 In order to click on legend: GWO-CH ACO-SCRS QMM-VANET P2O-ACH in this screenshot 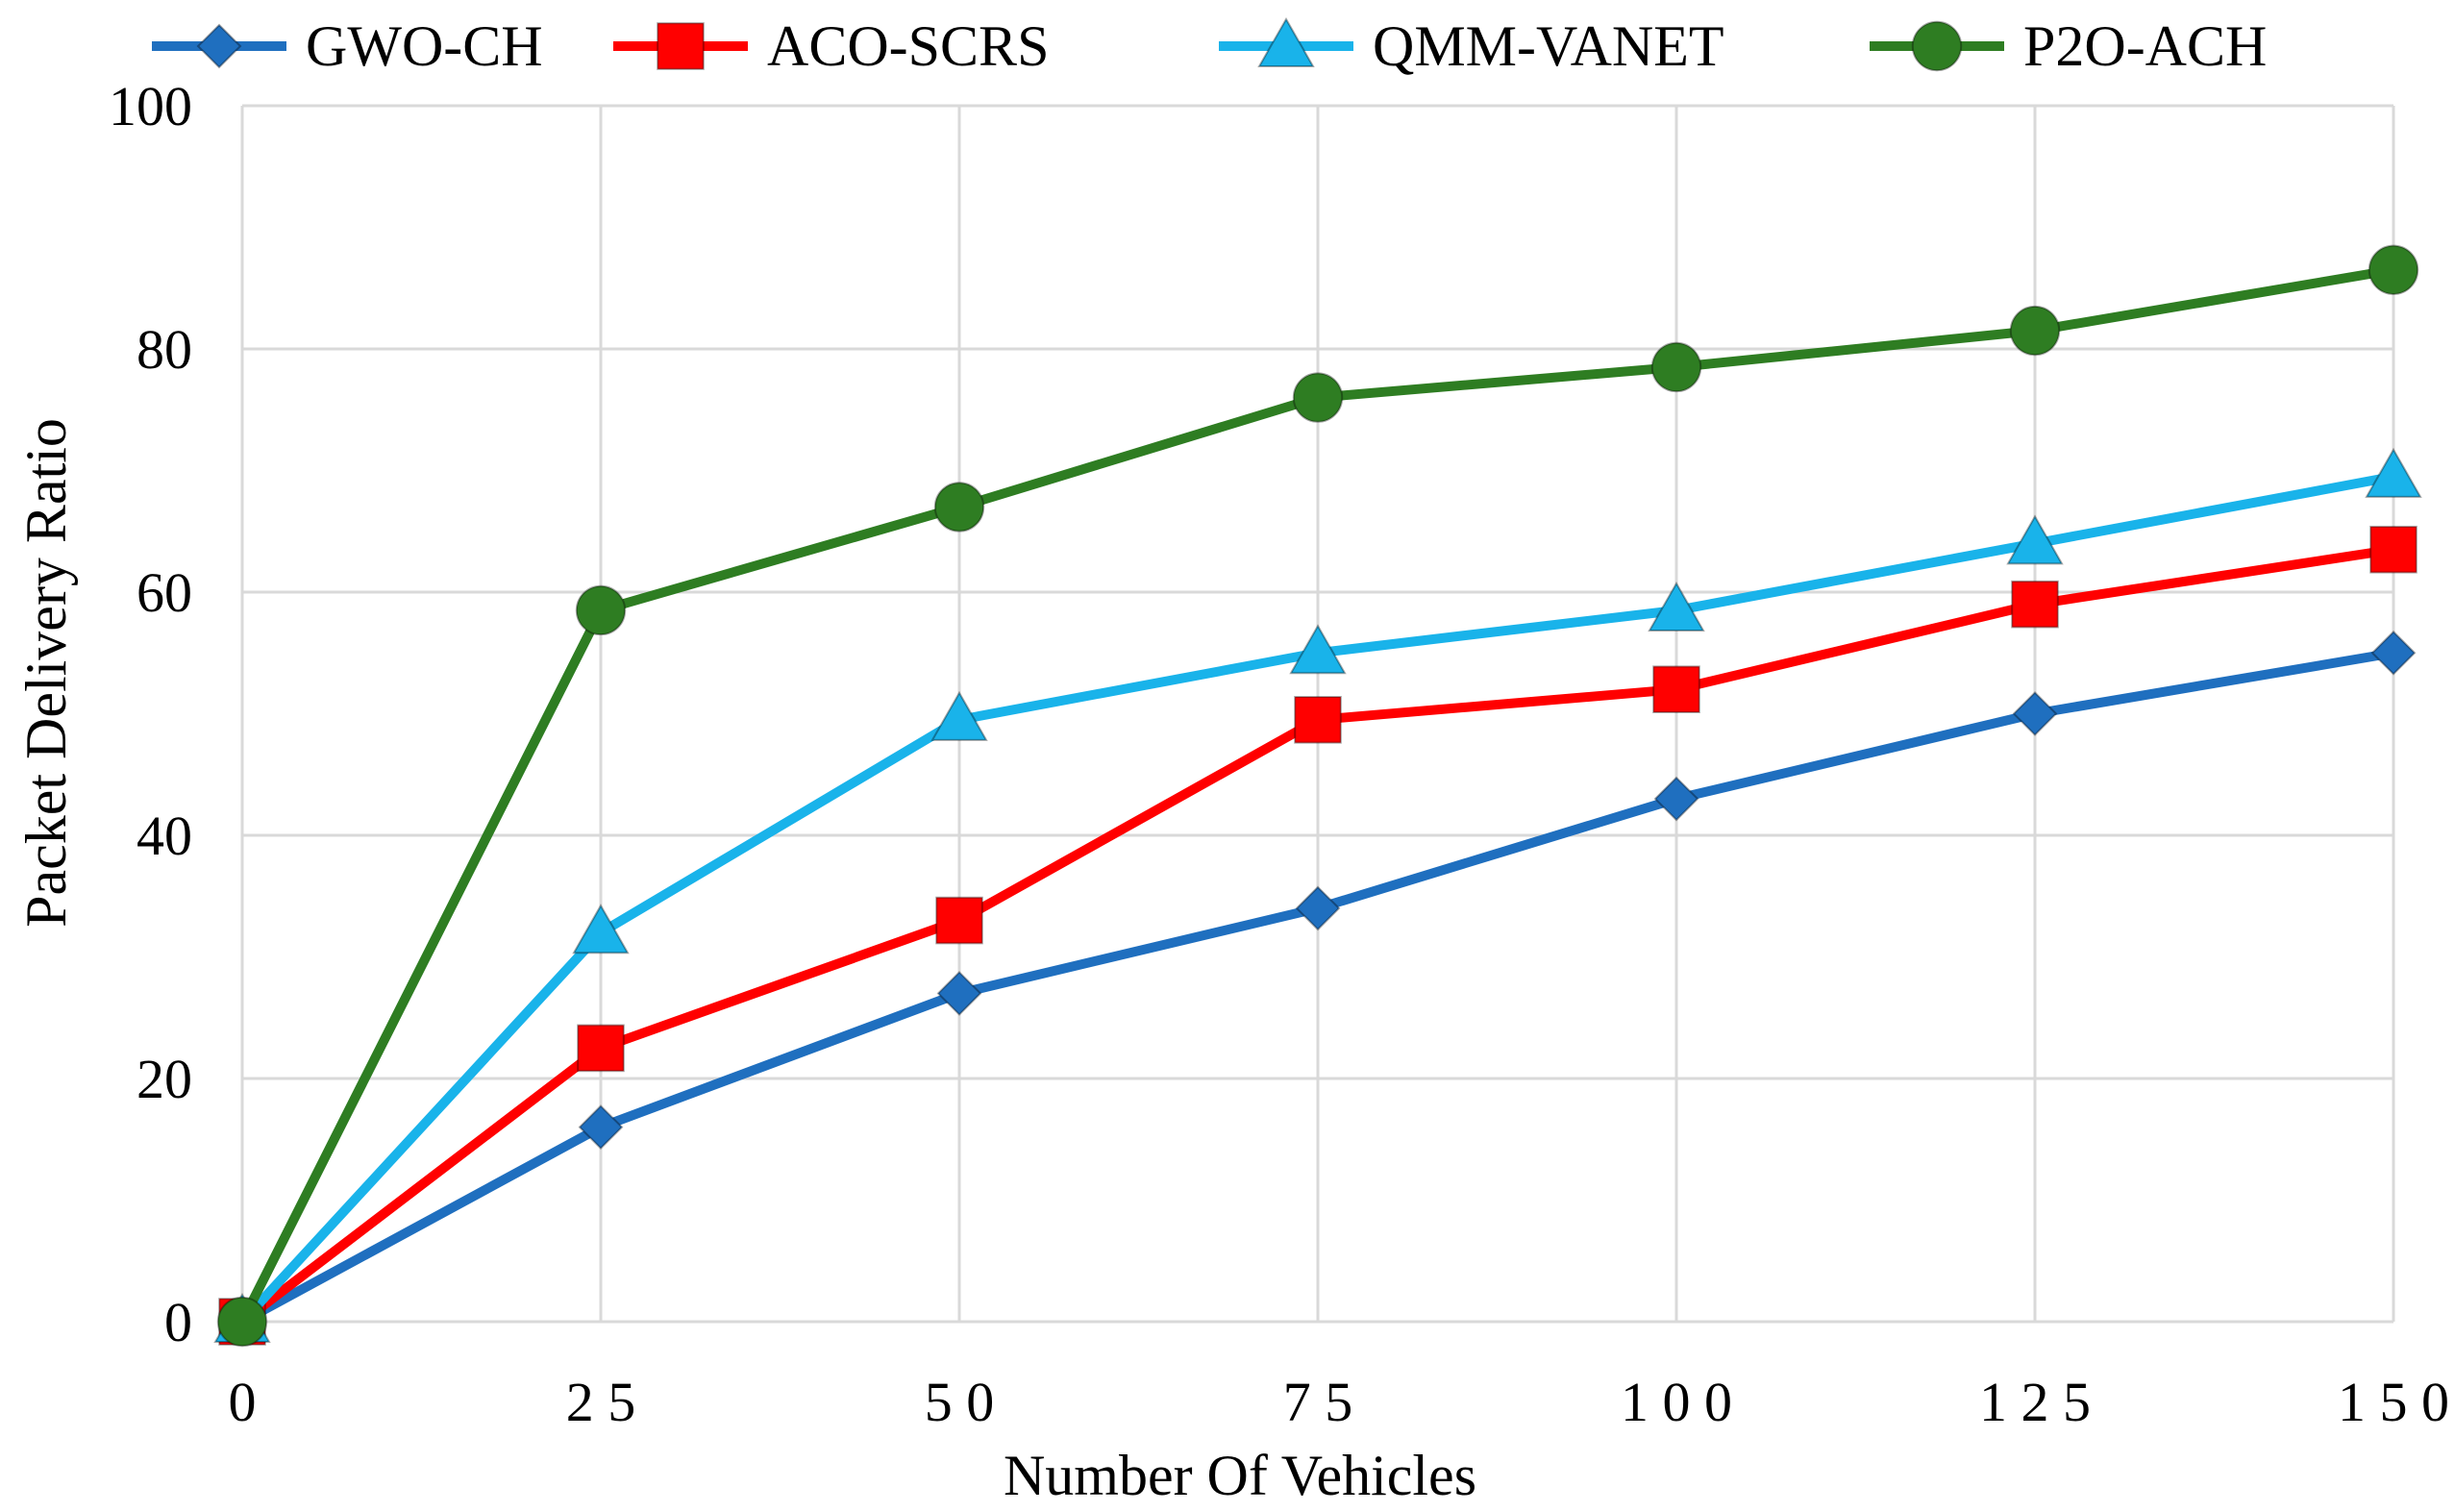, I will do `click(1209, 46)`.